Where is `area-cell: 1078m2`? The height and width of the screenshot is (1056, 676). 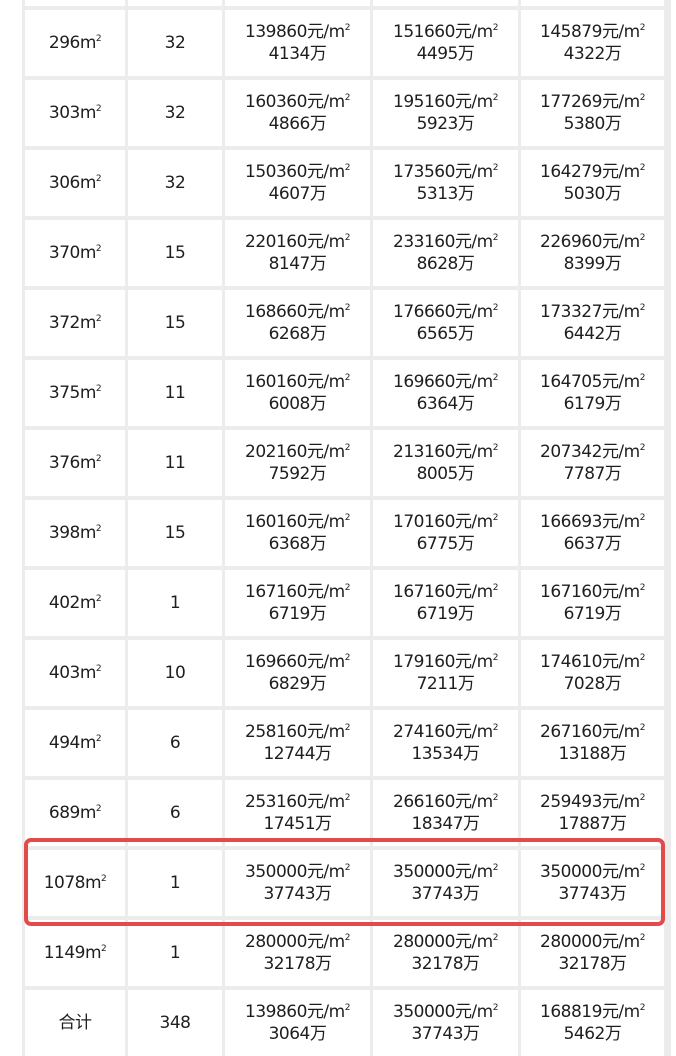 area-cell: 1078m2 is located at coordinates (75, 883).